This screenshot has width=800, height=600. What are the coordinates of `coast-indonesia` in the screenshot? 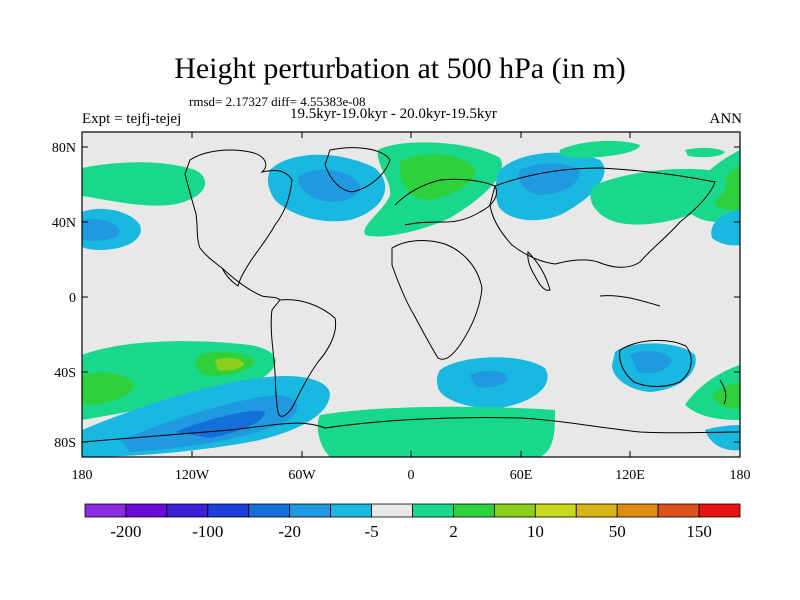 It's located at (630, 301).